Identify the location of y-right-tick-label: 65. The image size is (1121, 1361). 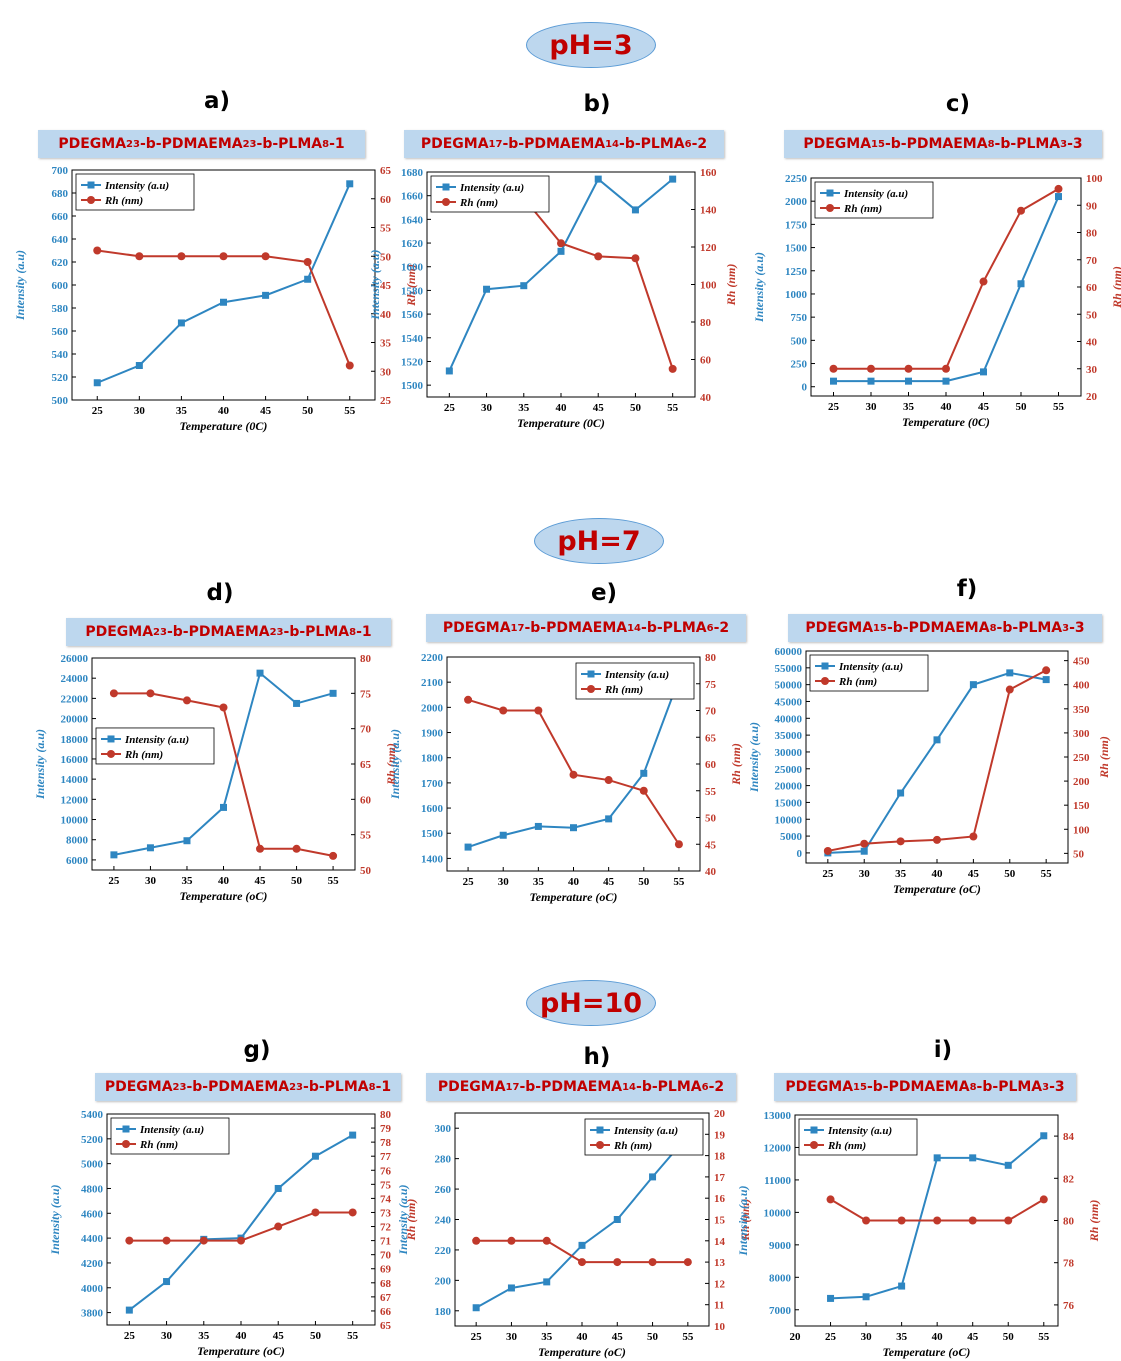
(711, 738).